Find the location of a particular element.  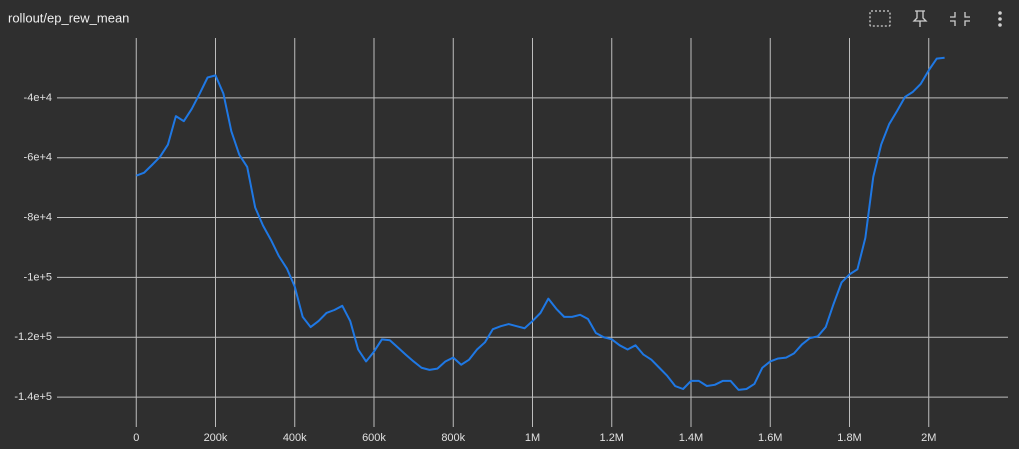

x-tick-label: 1M is located at coordinates (532, 438).